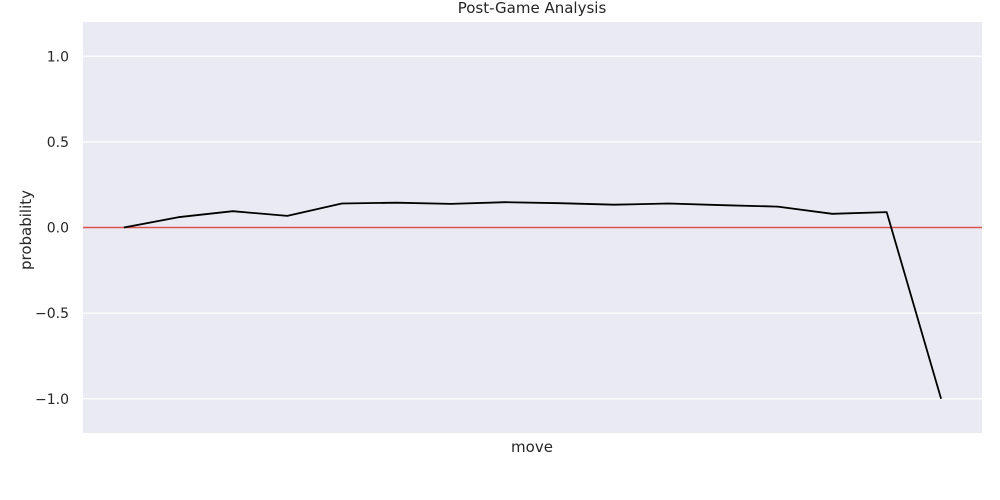 The image size is (1000, 500). What do you see at coordinates (52, 400) in the screenshot?
I see `y-tick-label: −1.0` at bounding box center [52, 400].